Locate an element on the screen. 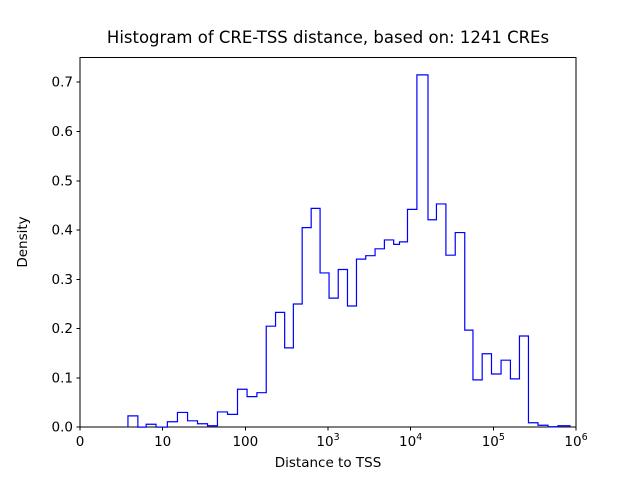 The height and width of the screenshot is (480, 640). x-tick-label: 10⁴ is located at coordinates (410, 441).